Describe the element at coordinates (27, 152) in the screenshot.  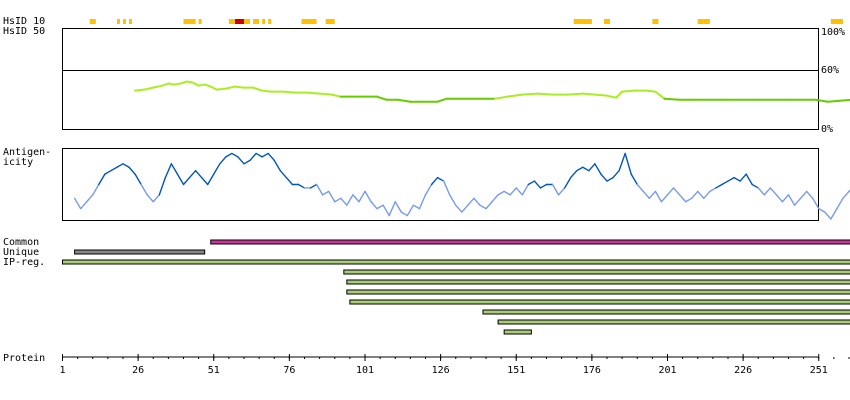
I see `antigenicity-label-line1: Antigen-` at that location.